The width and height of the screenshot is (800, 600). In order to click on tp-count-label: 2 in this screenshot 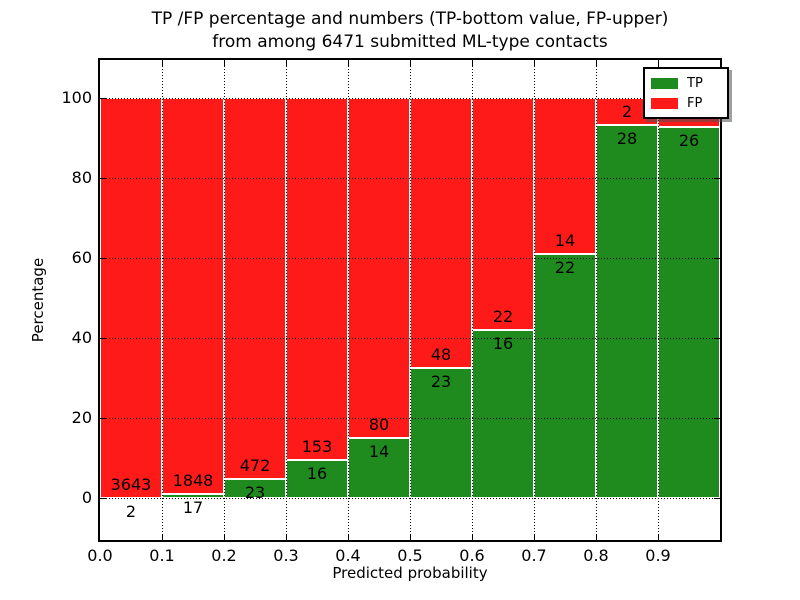, I will do `click(131, 511)`.